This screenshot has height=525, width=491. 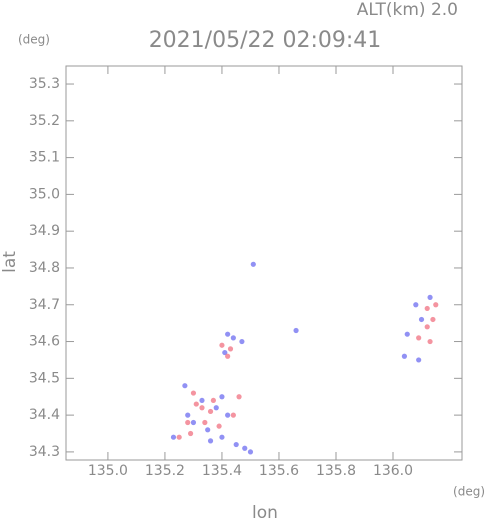 What do you see at coordinates (44, 84) in the screenshot?
I see `y-tick-label: 35.3` at bounding box center [44, 84].